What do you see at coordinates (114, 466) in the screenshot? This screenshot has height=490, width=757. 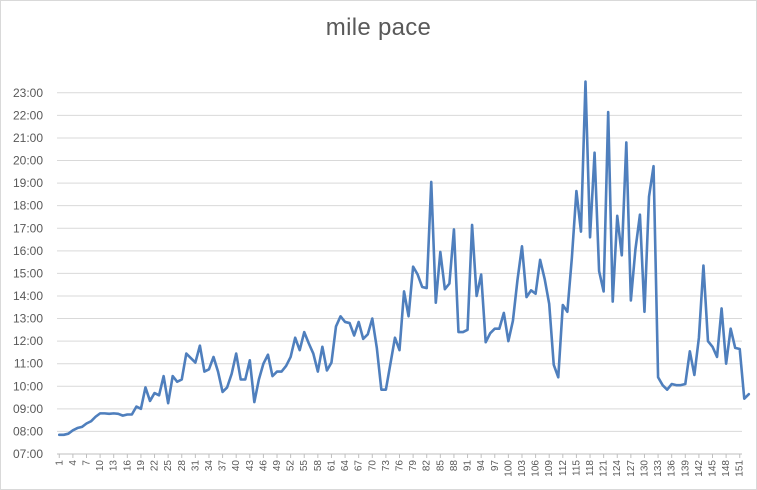 I see `x-tick-label: 13` at bounding box center [114, 466].